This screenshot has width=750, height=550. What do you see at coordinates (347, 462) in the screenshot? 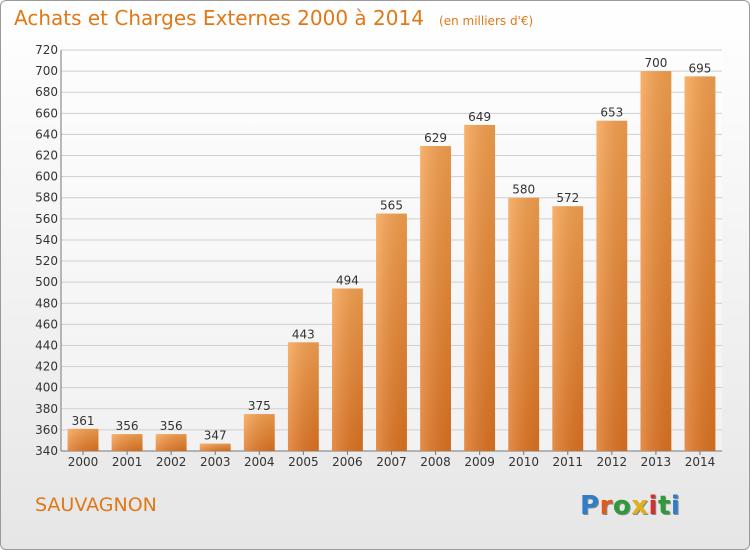
I see `x-tick-label: 2006` at bounding box center [347, 462].